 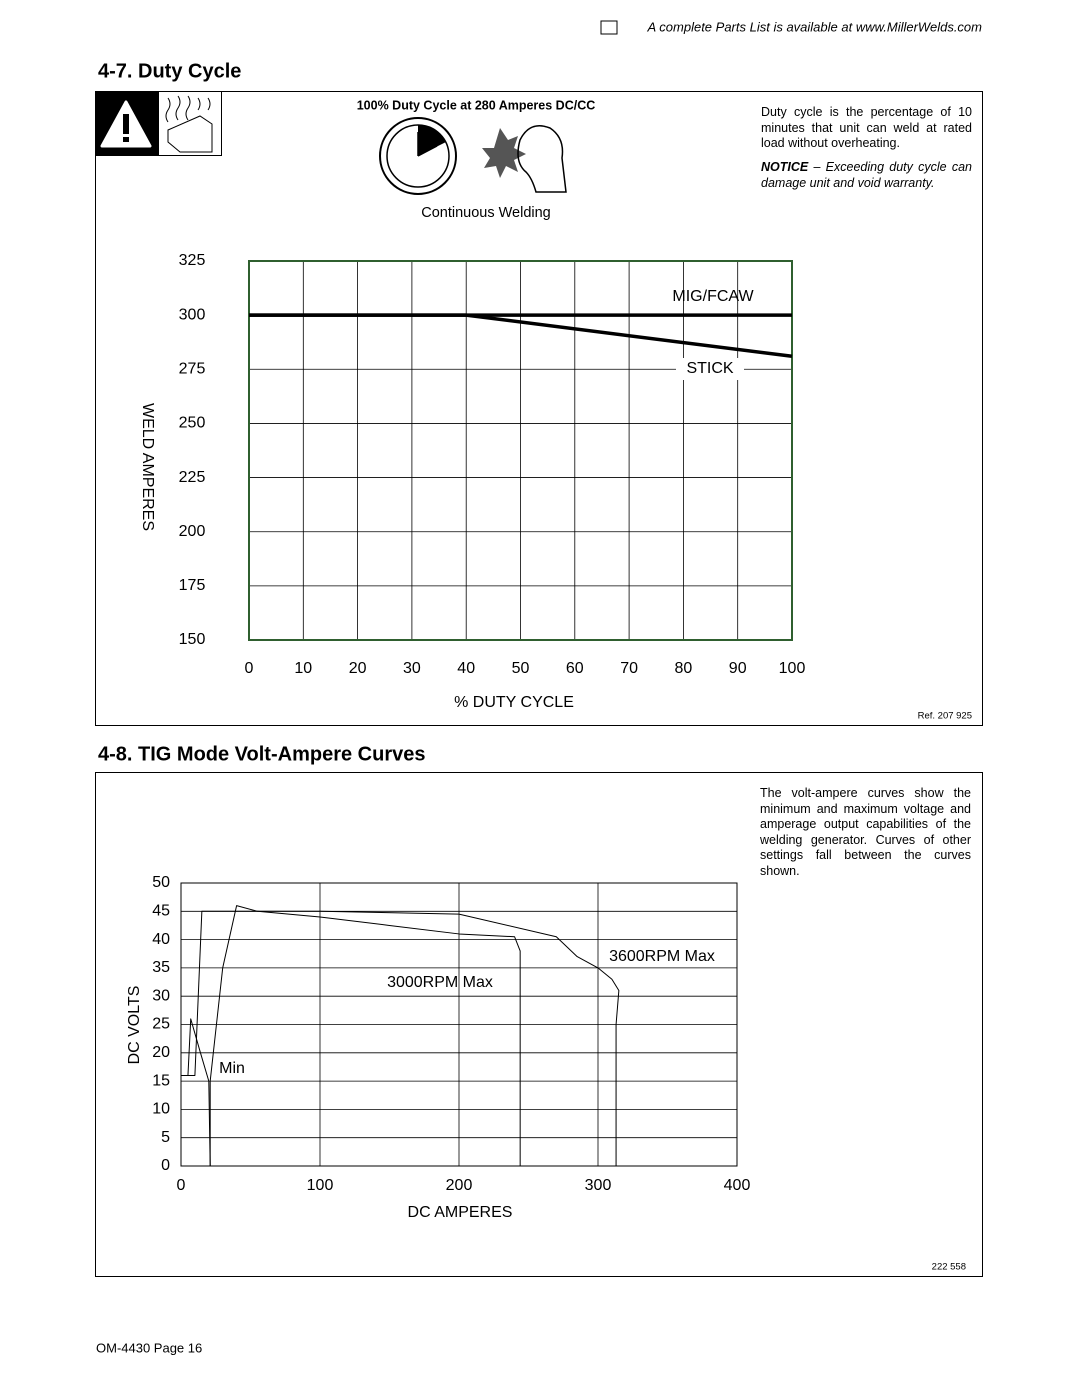 What do you see at coordinates (261, 754) in the screenshot?
I see `section-title: 4-8. TIG Mode Volt-Ampere Curves` at bounding box center [261, 754].